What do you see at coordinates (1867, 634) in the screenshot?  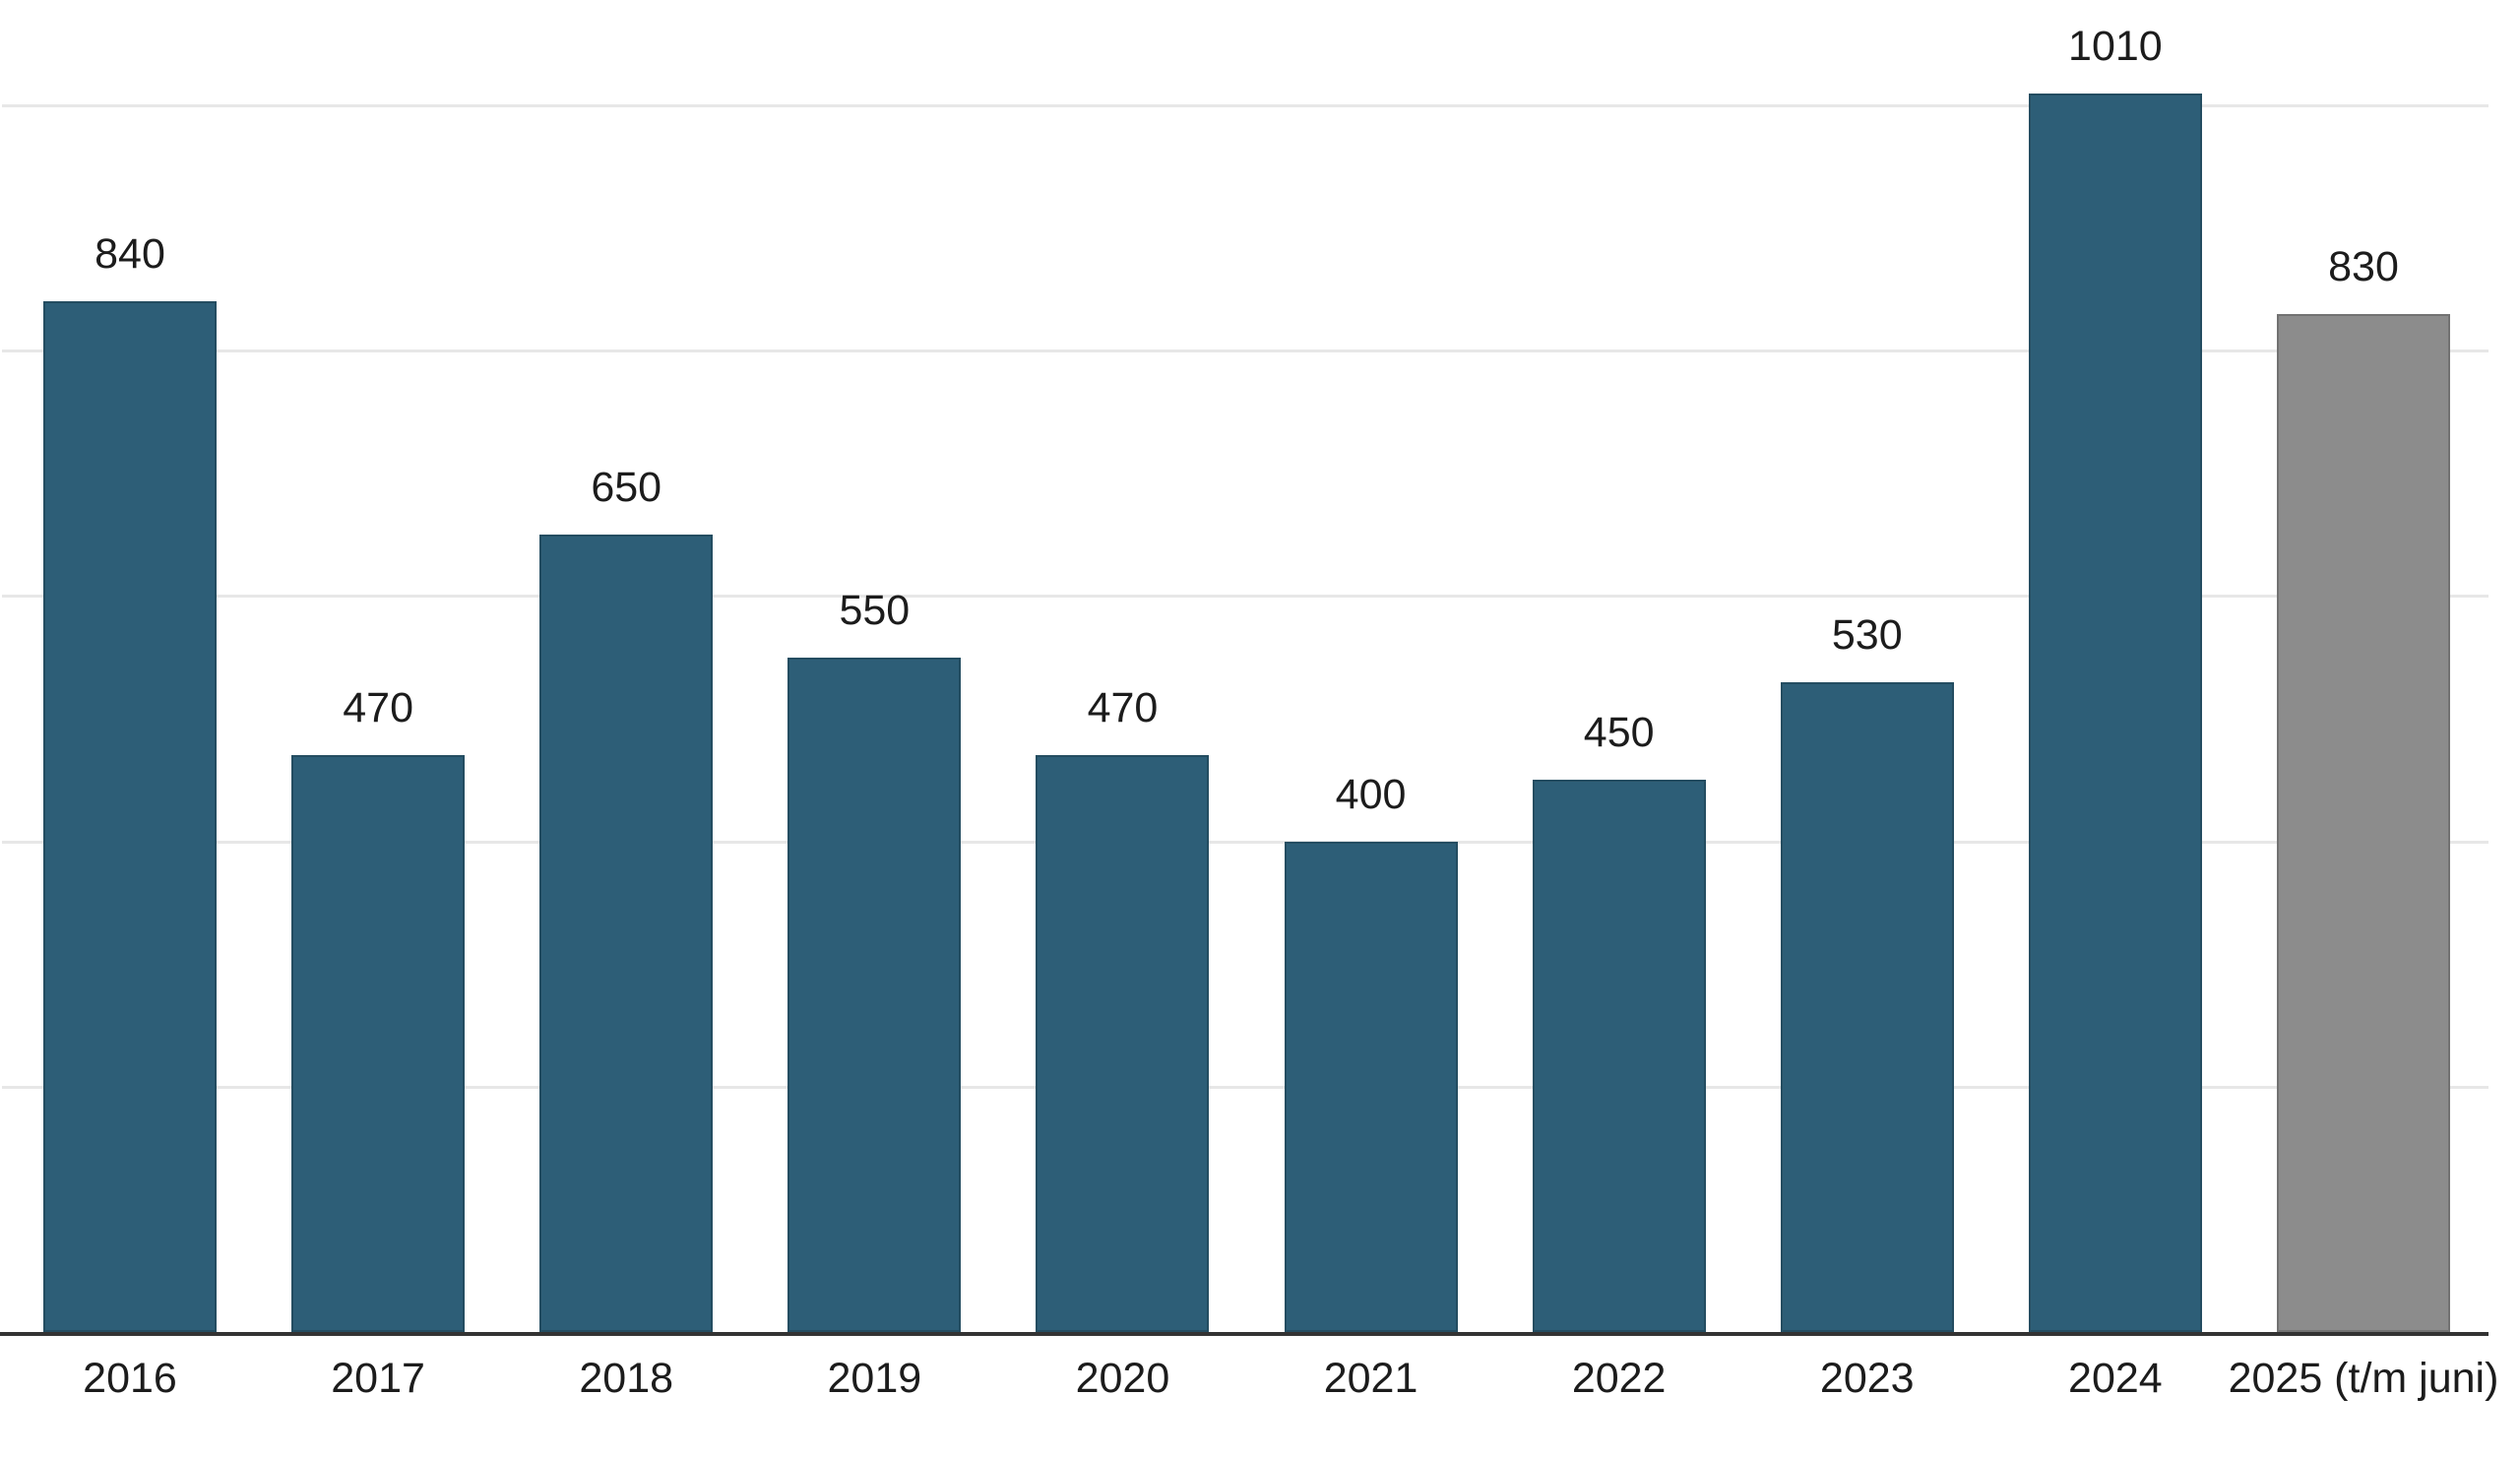 I see `bar-value-label-2023: 530` at bounding box center [1867, 634].